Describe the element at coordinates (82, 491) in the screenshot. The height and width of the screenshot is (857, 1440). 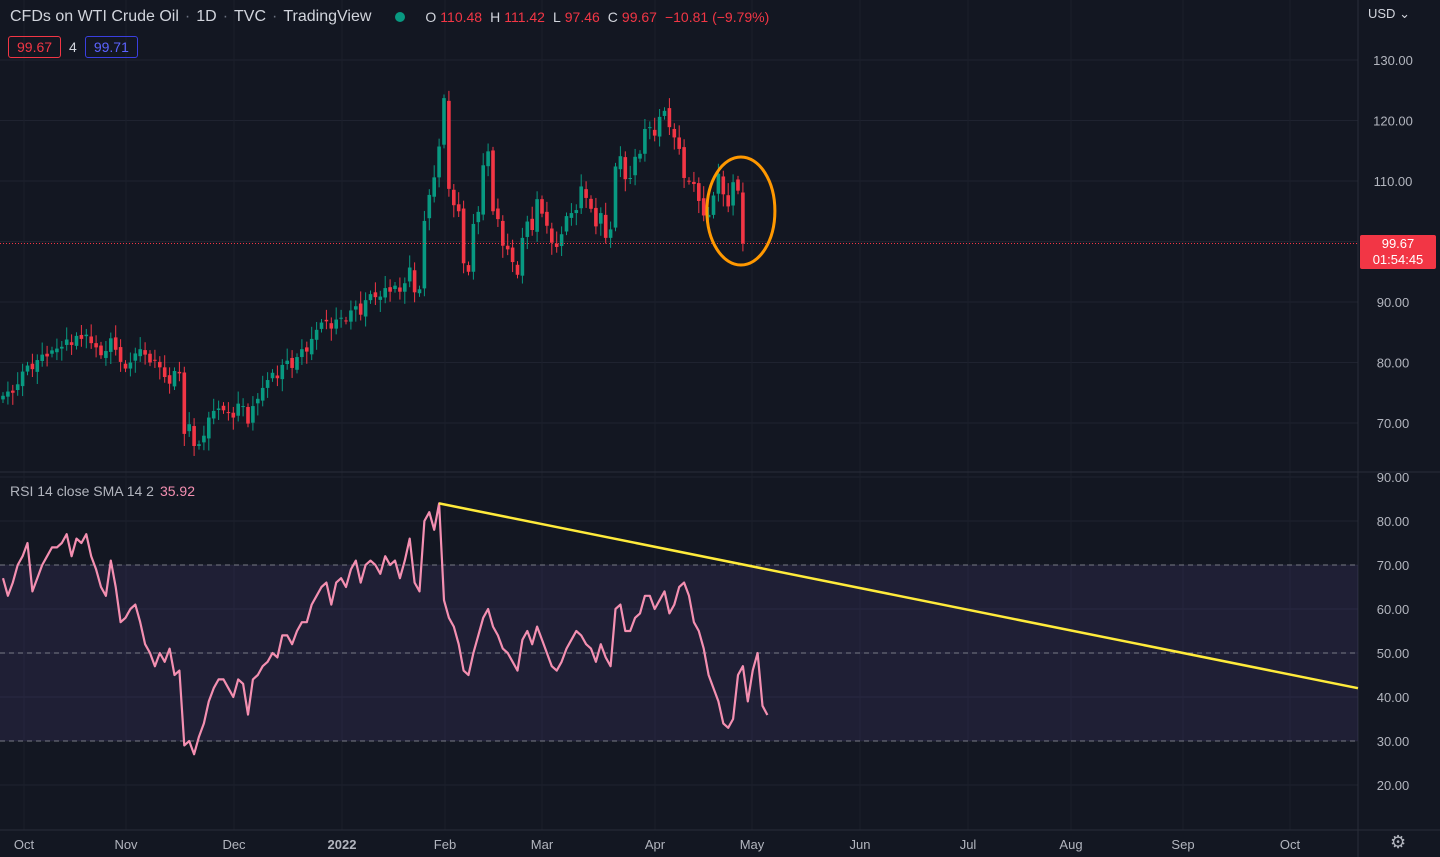
I see `rsi-label: RSI 14 close SMA 14 2` at that location.